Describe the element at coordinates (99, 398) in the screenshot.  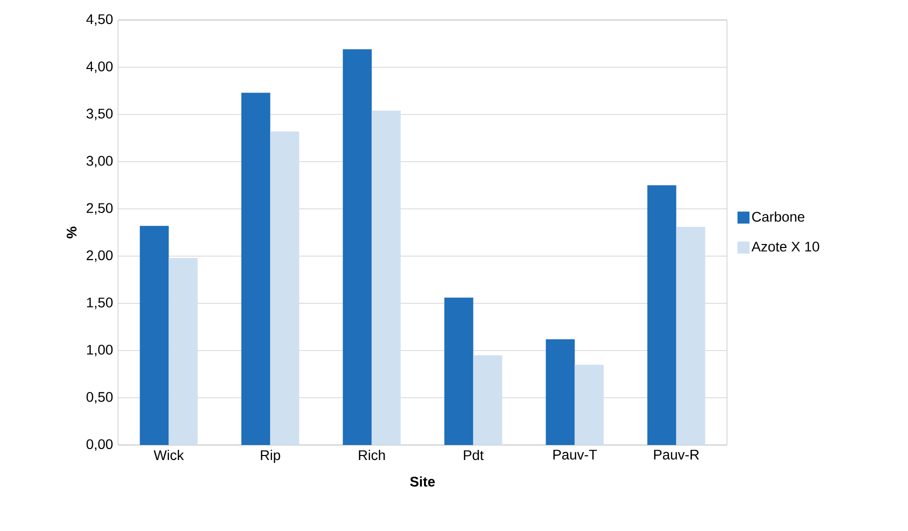
I see `y-tick-label: 0,50` at that location.